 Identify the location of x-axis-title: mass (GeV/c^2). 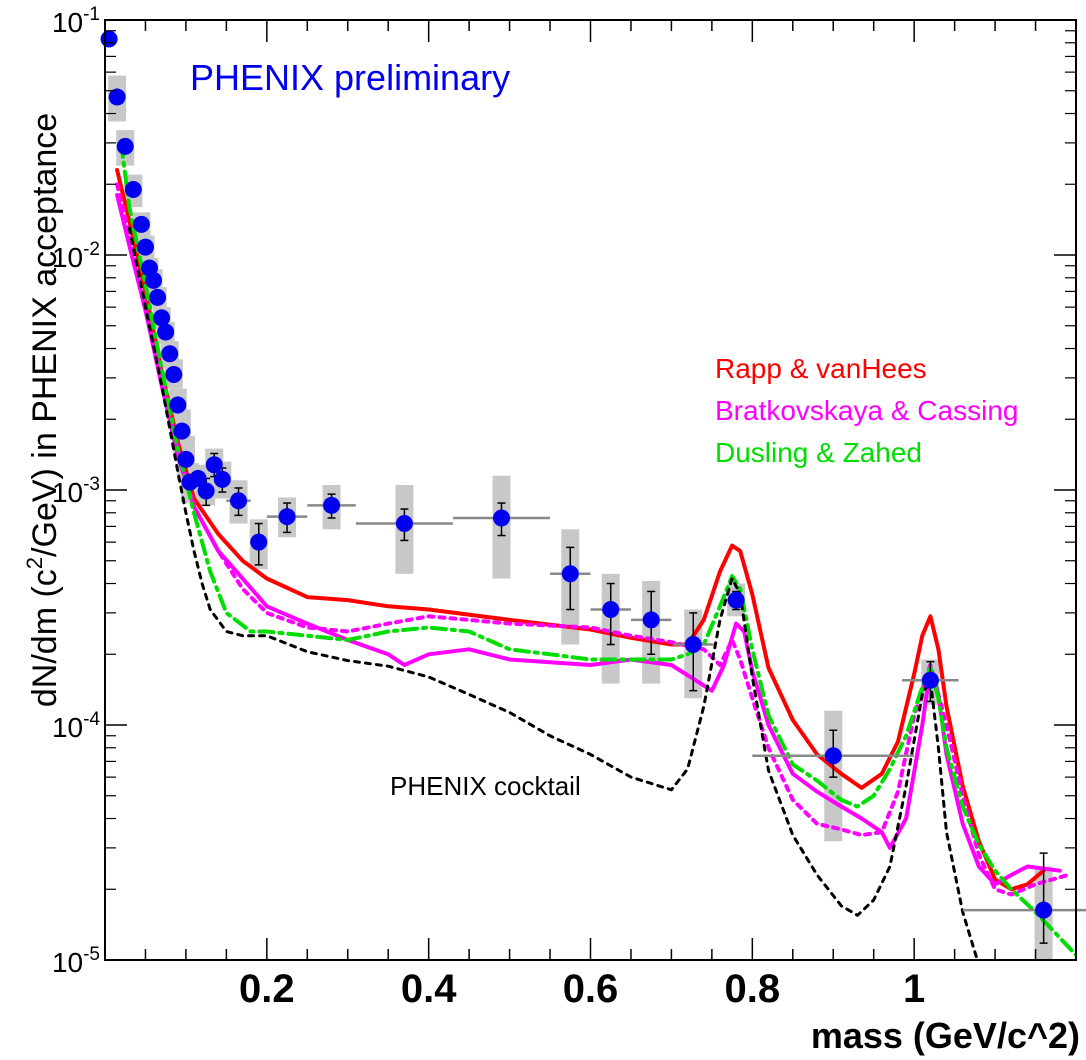
(945, 1035).